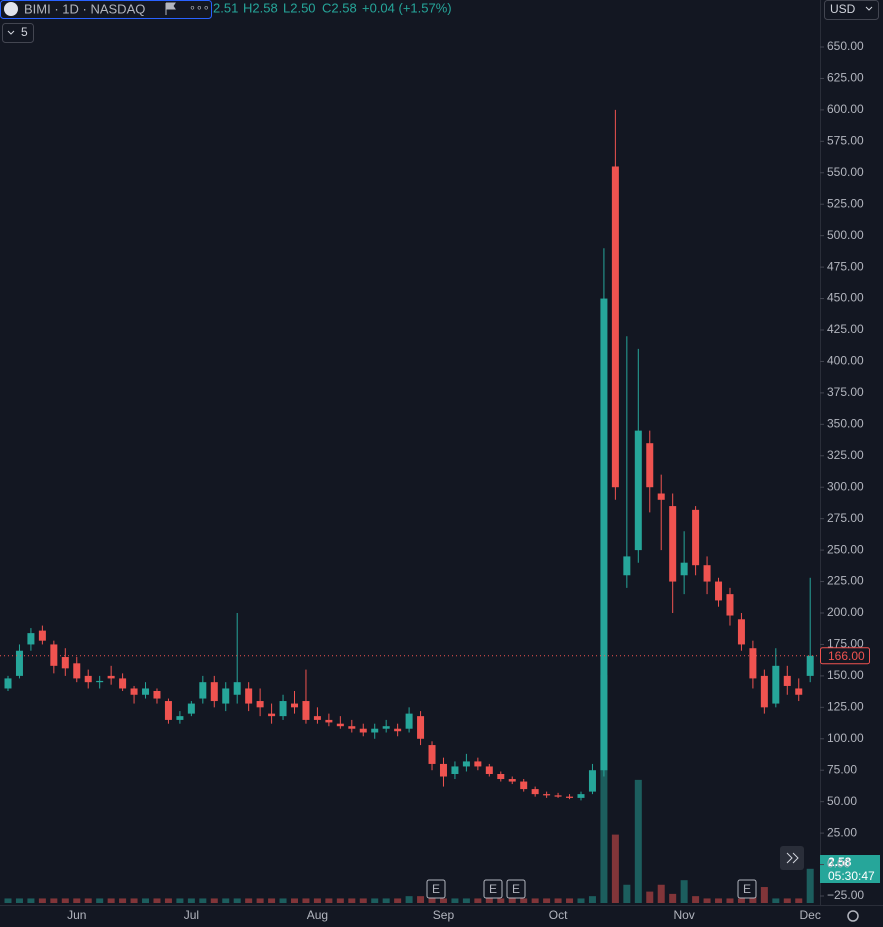 The width and height of the screenshot is (883, 927). I want to click on currency-button, so click(851, 10).